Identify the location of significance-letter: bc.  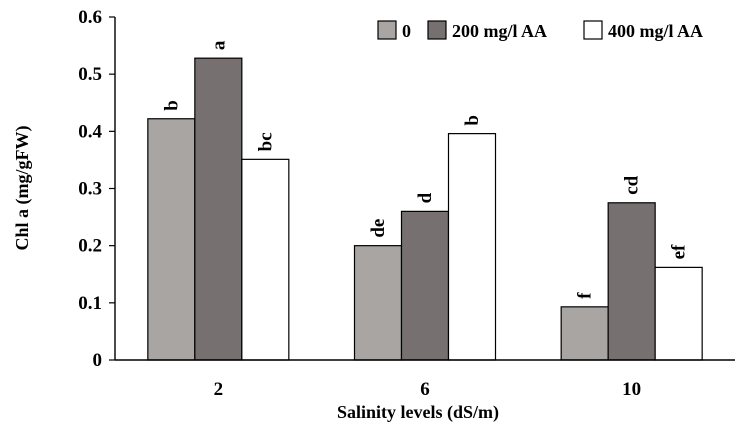
(265, 141).